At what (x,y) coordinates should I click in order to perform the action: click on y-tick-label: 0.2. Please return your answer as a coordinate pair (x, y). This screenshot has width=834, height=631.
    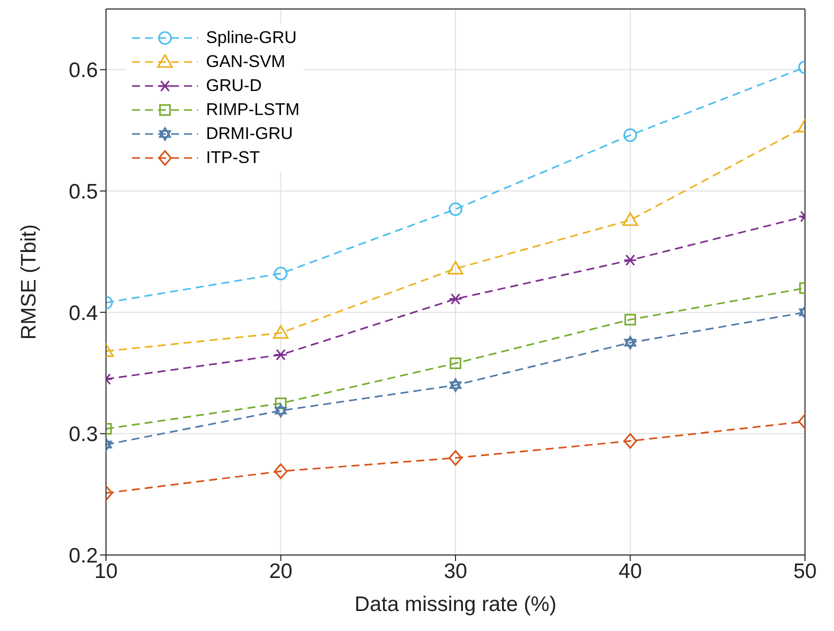
    Looking at the image, I should click on (83, 556).